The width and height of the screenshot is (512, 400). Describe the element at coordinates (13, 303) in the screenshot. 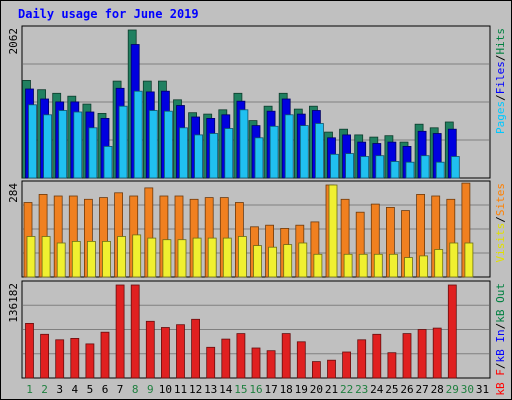

I see `kbytes-panel-ymax-label: 136182` at that location.